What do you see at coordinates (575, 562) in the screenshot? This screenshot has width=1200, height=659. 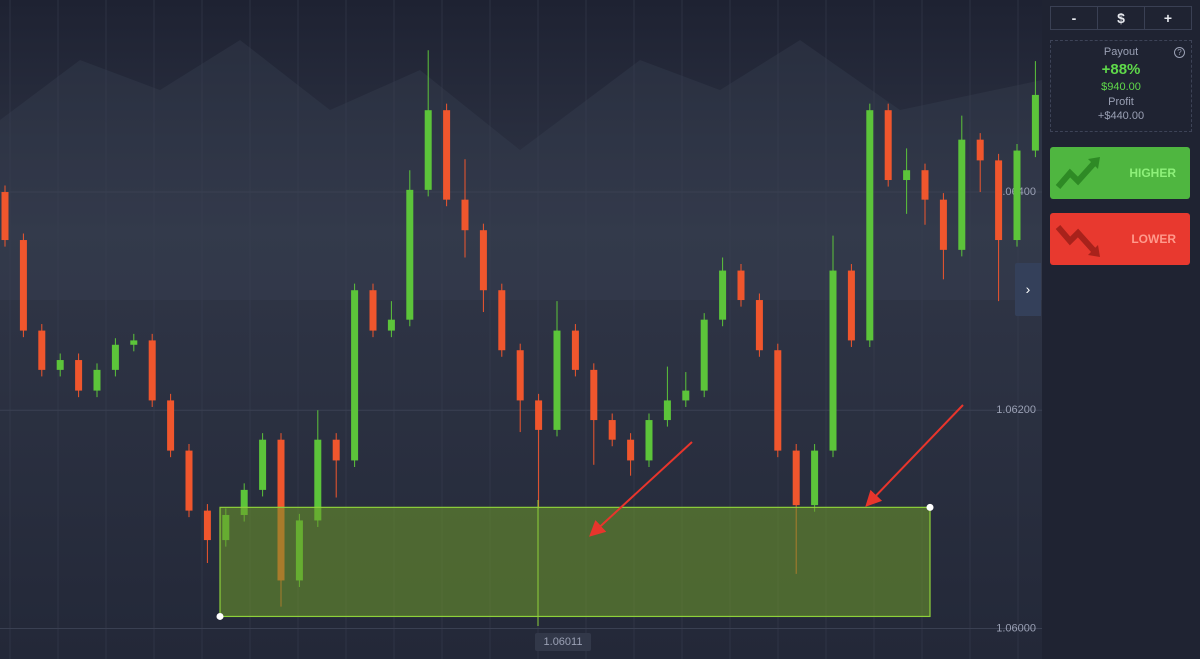 I see `support-zone` at bounding box center [575, 562].